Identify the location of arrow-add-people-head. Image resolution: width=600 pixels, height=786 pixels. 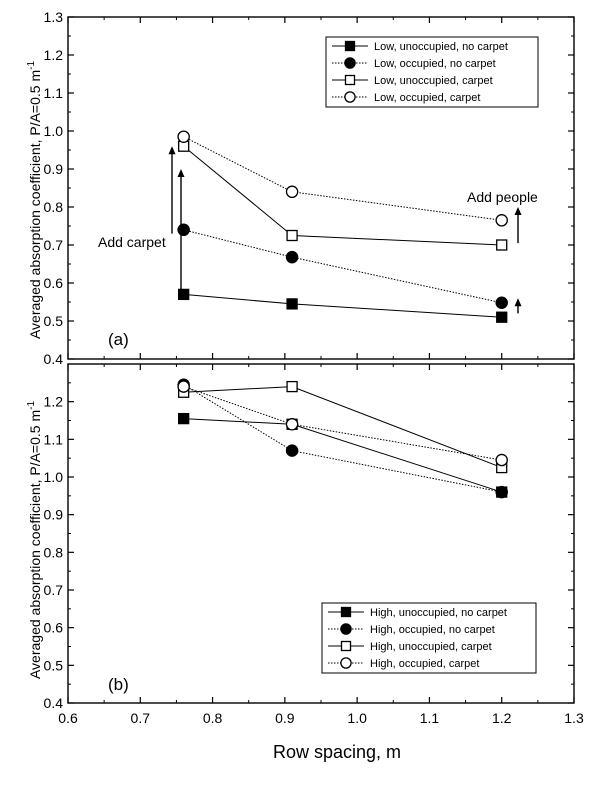
(518, 211).